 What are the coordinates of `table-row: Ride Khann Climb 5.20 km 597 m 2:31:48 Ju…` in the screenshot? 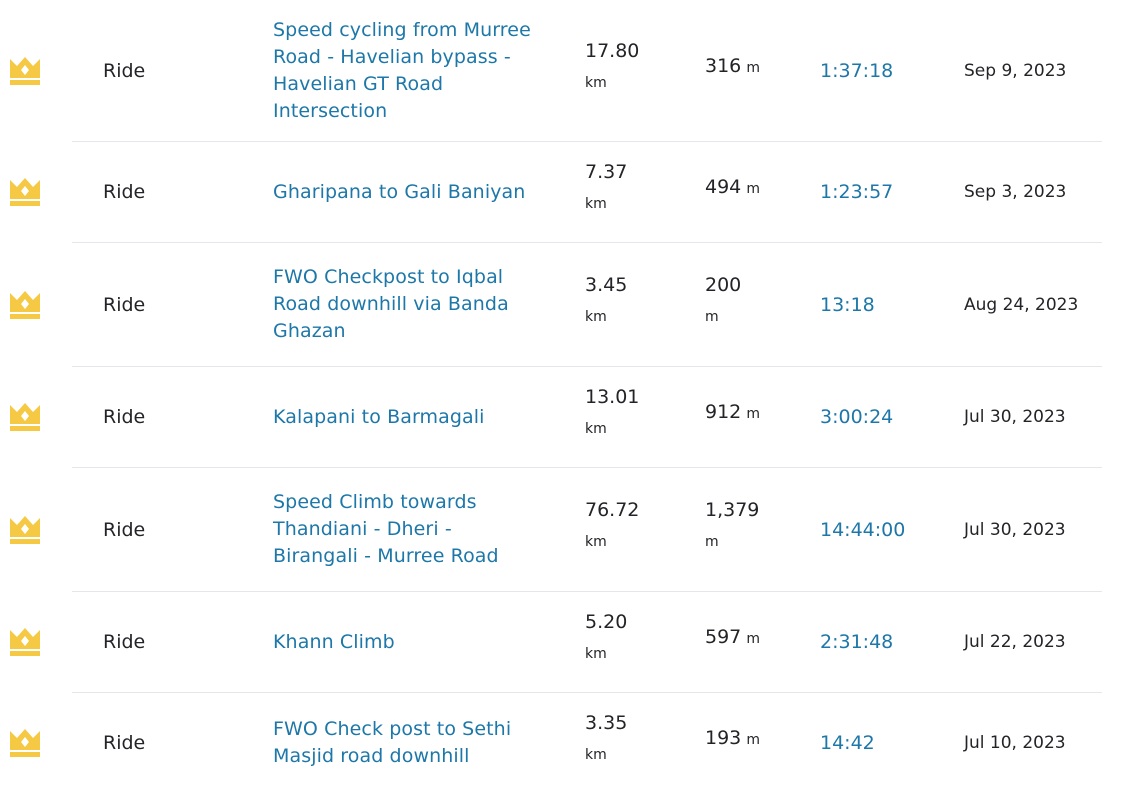 It's located at (565, 642).